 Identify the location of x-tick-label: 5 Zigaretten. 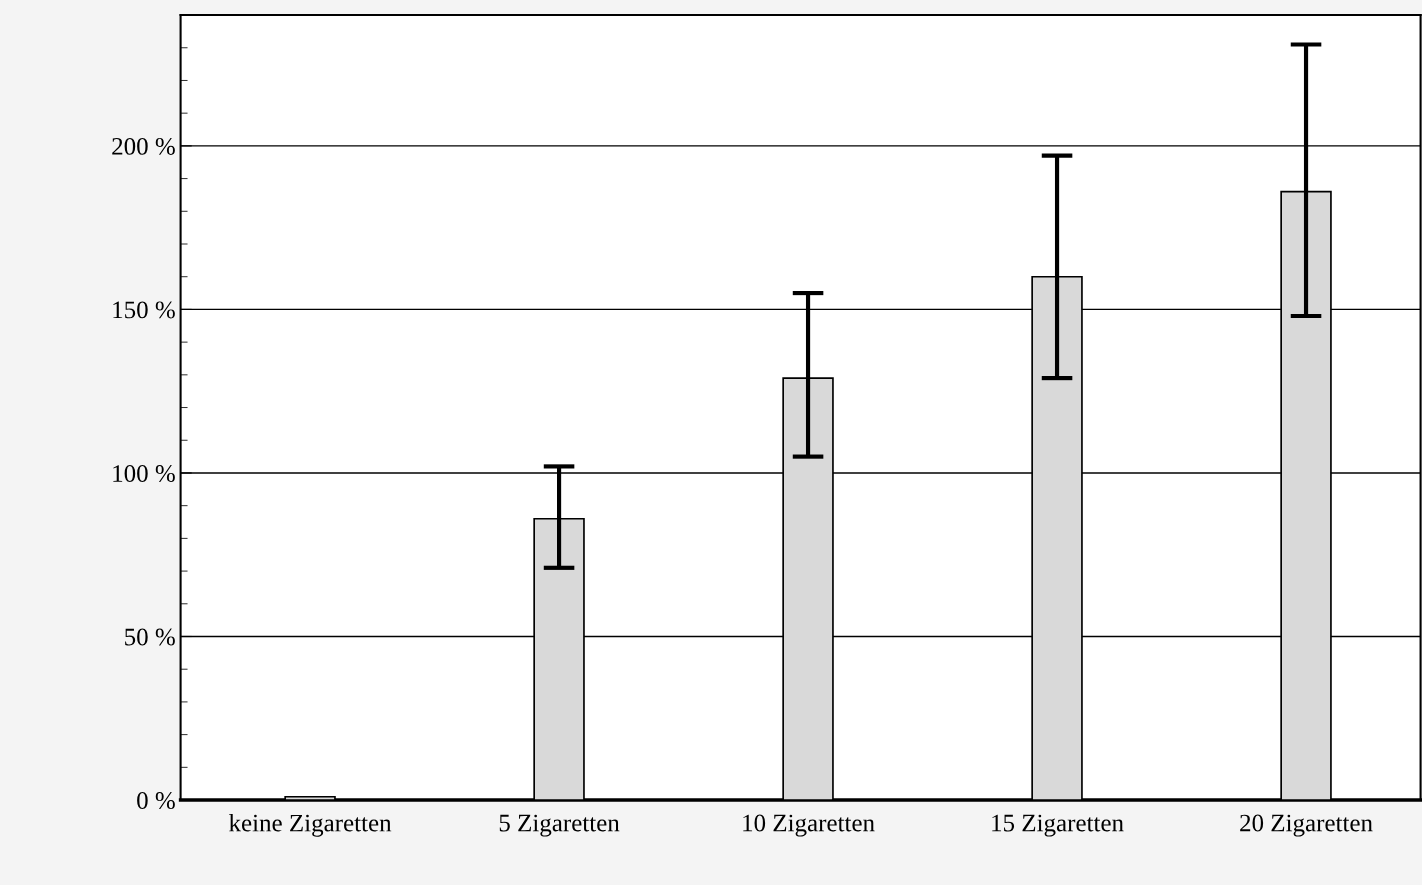
(559, 825).